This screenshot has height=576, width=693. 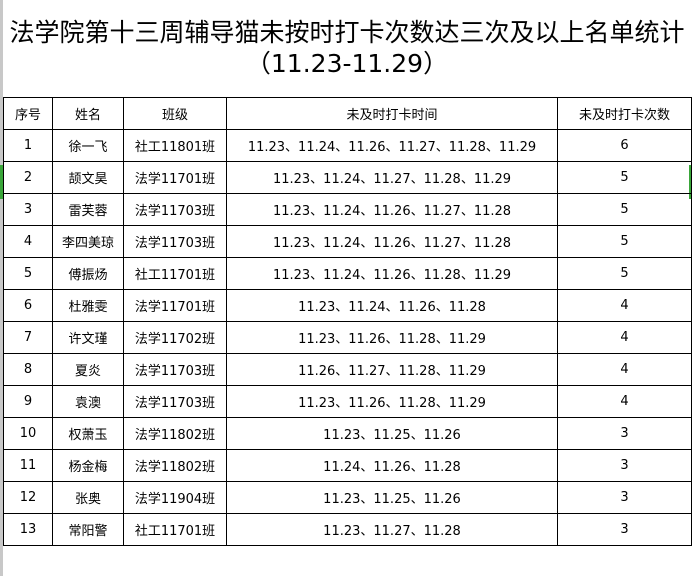 What do you see at coordinates (88, 433) in the screenshot?
I see `name-cell: 权萧玉` at bounding box center [88, 433].